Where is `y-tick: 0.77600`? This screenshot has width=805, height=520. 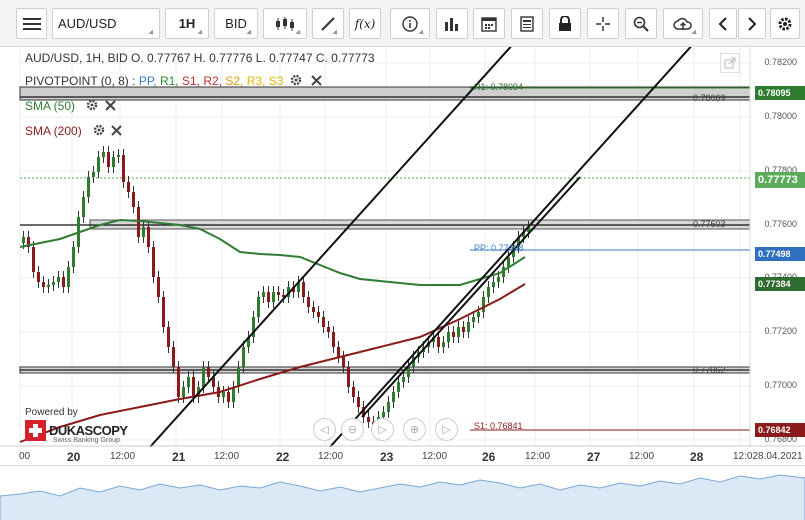
y-tick: 0.77600 is located at coordinates (780, 224).